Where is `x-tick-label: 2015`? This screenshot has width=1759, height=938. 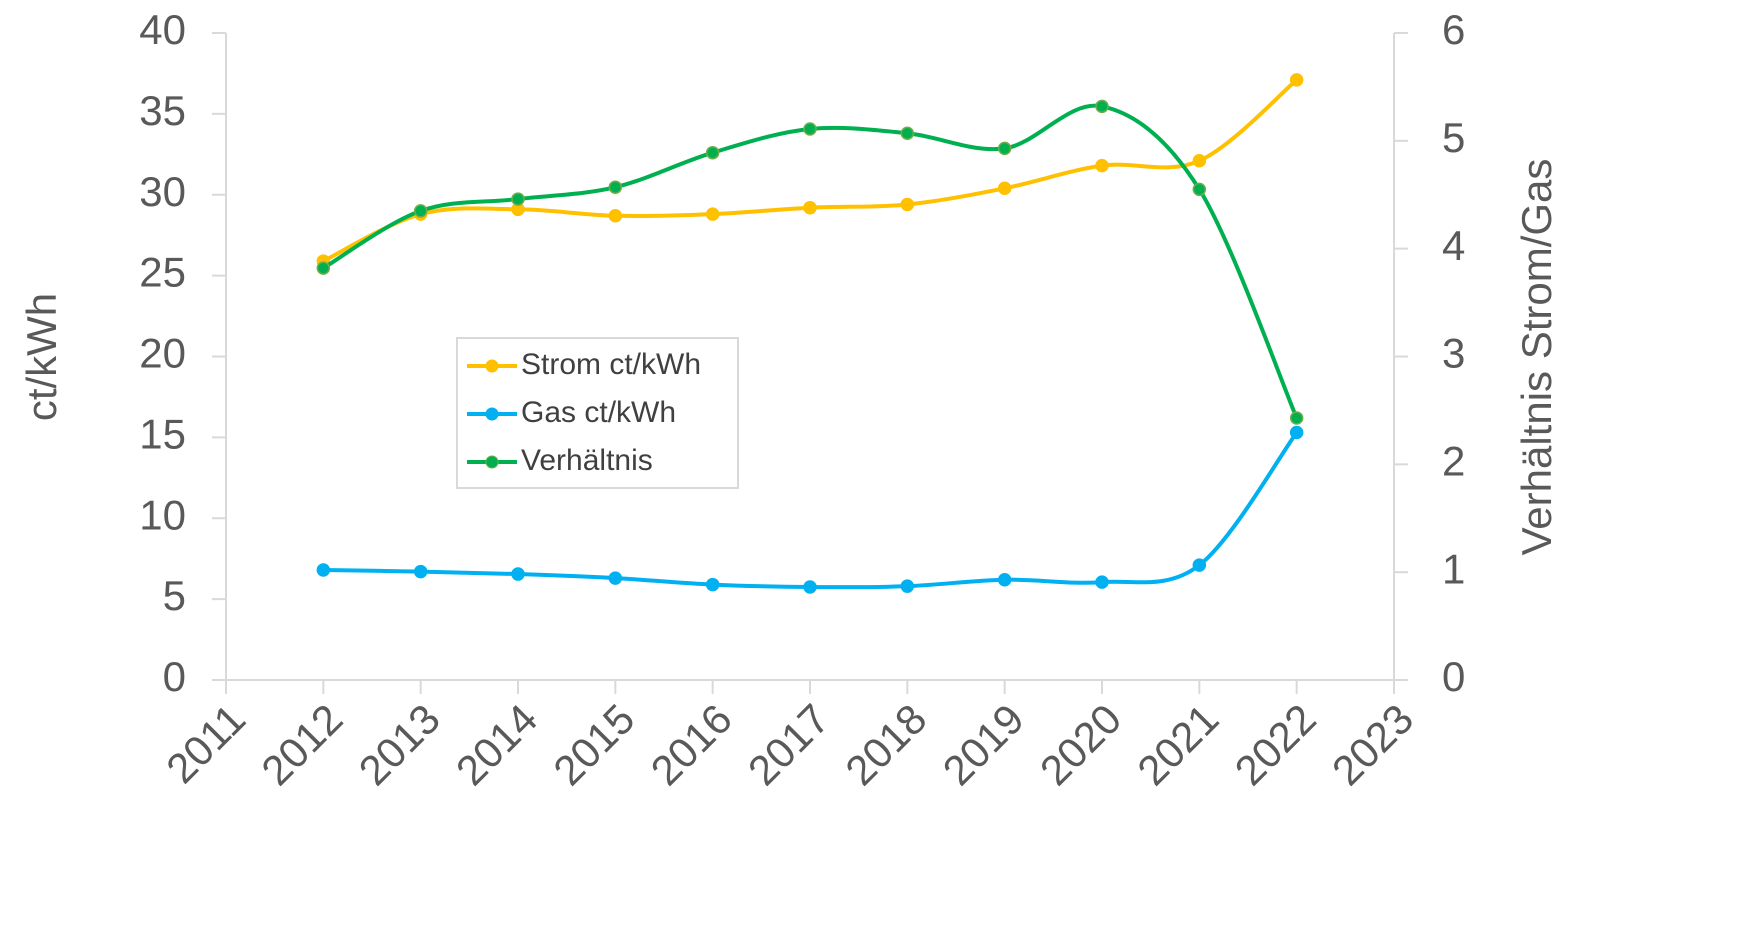
x-tick-label: 2015 is located at coordinates (593, 744).